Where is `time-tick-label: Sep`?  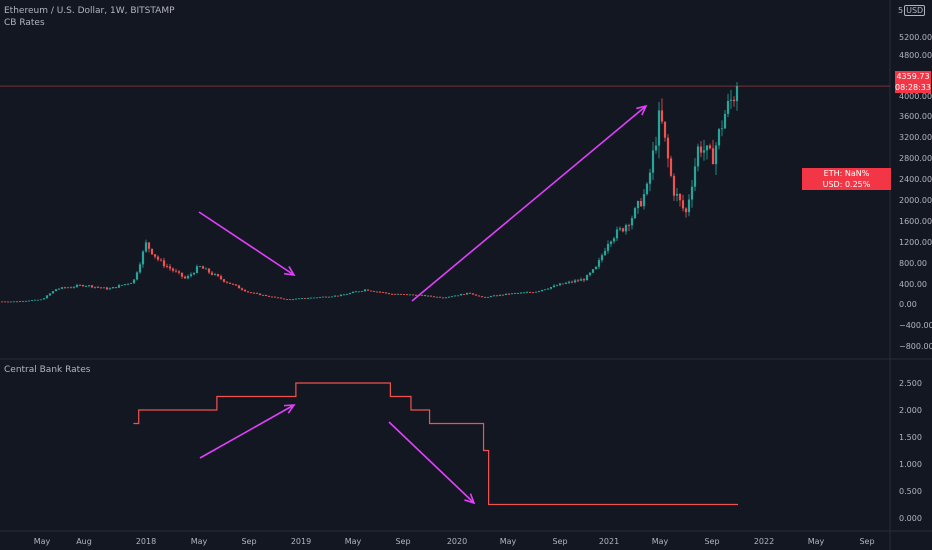
time-tick-label: Sep is located at coordinates (248, 541).